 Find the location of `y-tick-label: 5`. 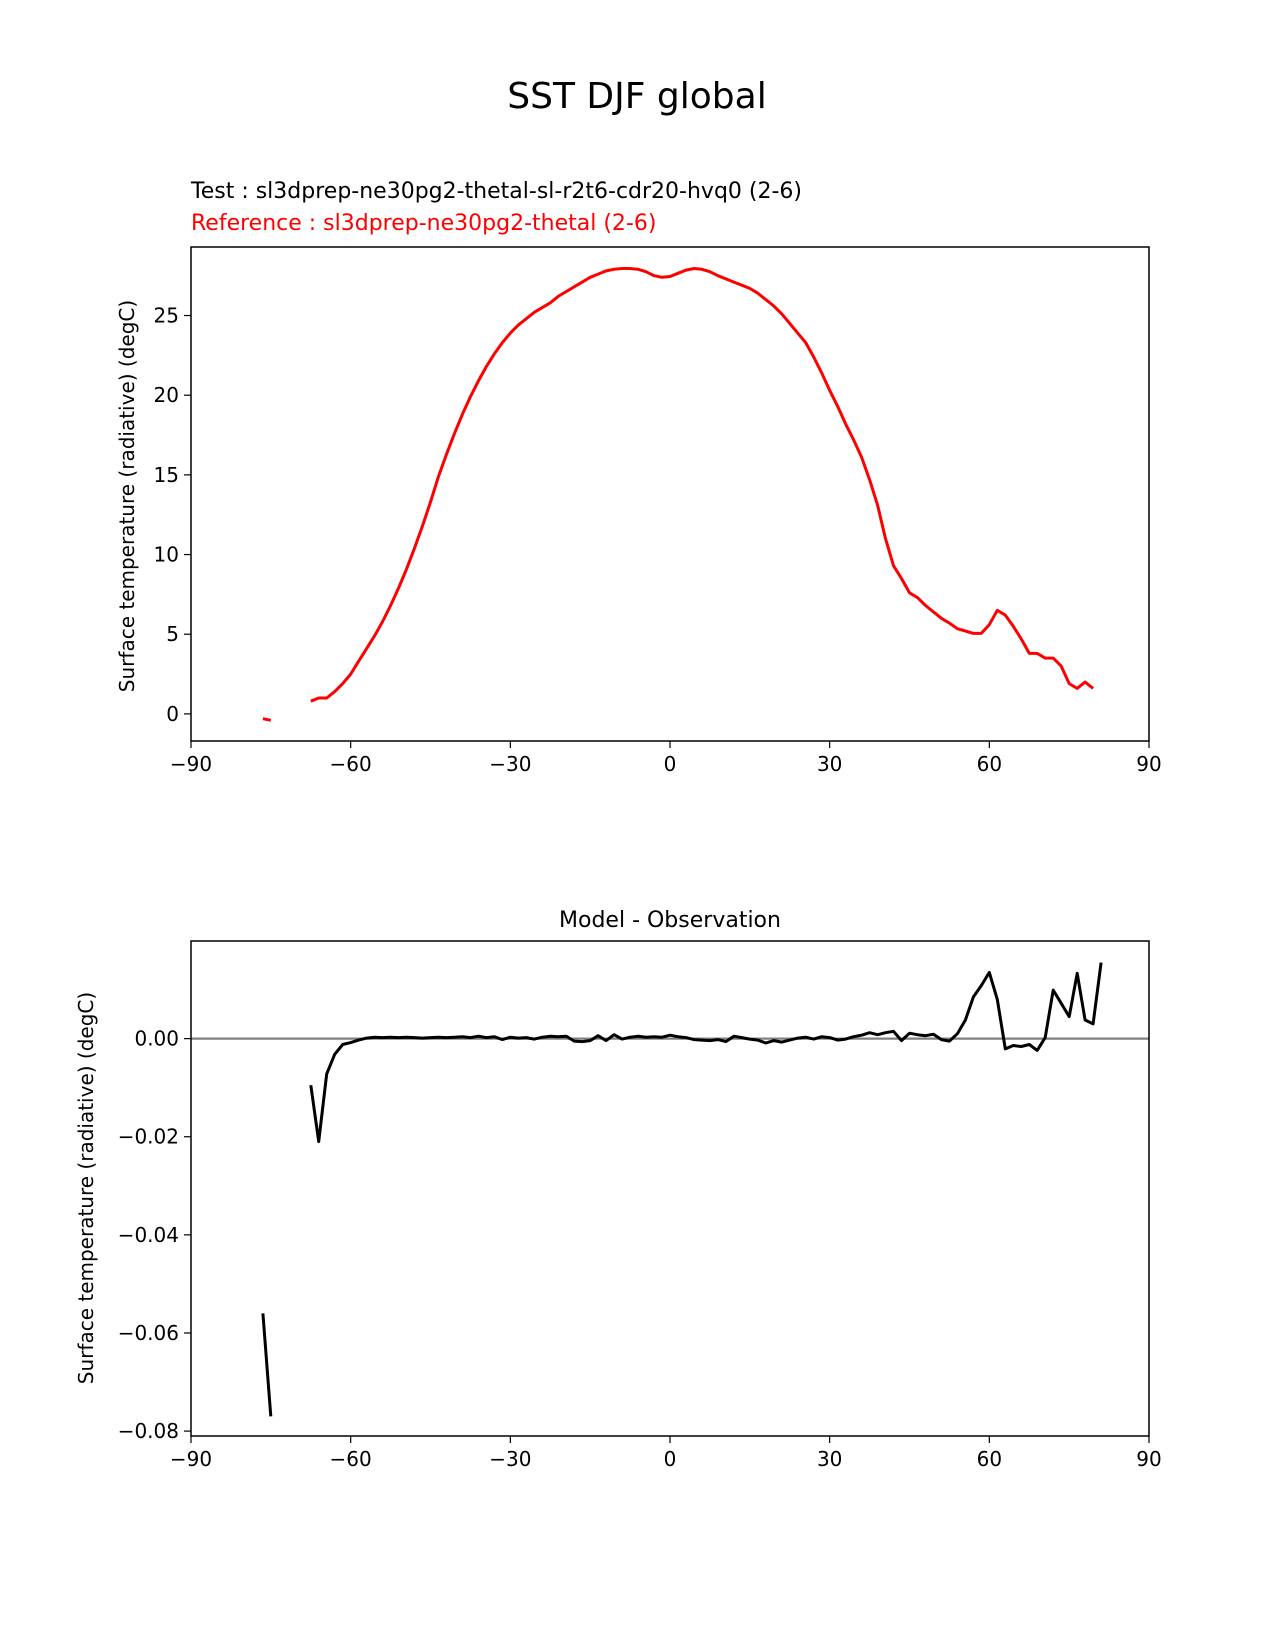

y-tick-label: 5 is located at coordinates (172, 634).